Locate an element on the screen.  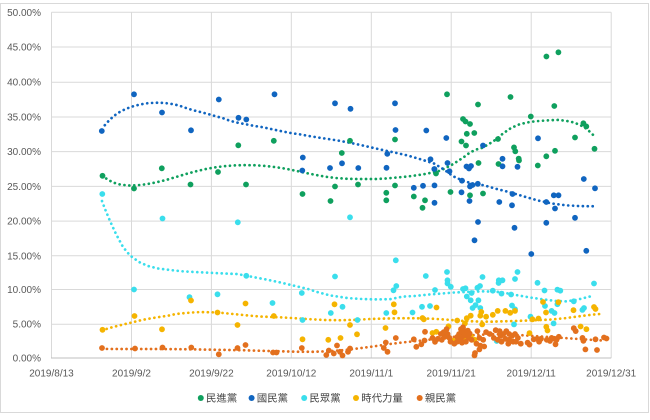
svg-text: 2019/11/1 is located at coordinates (371, 374).